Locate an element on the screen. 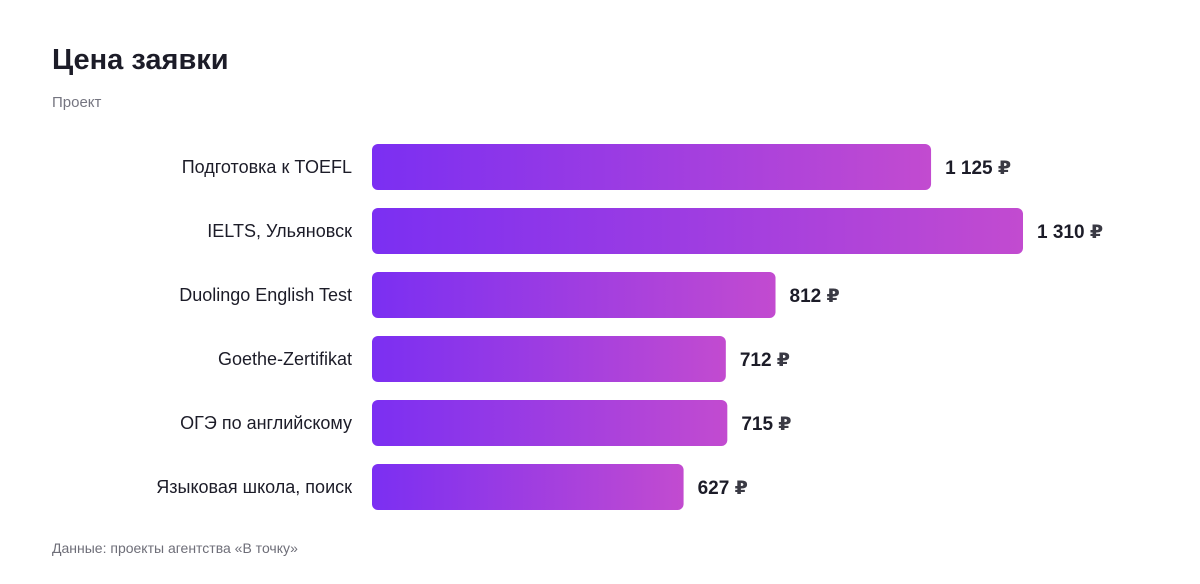 The image size is (1200, 584). value-label: 627 ₽ is located at coordinates (723, 488).